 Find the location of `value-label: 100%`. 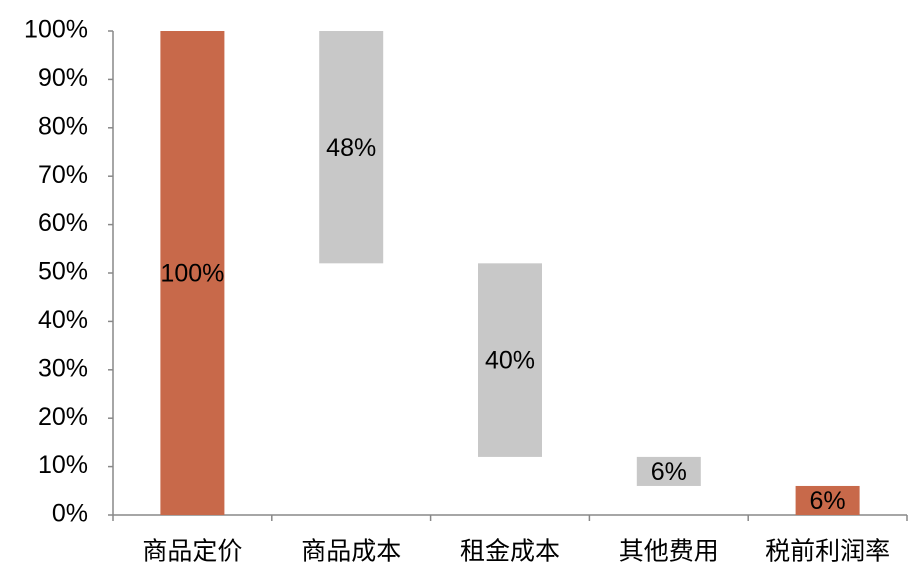

value-label: 100% is located at coordinates (192, 274).